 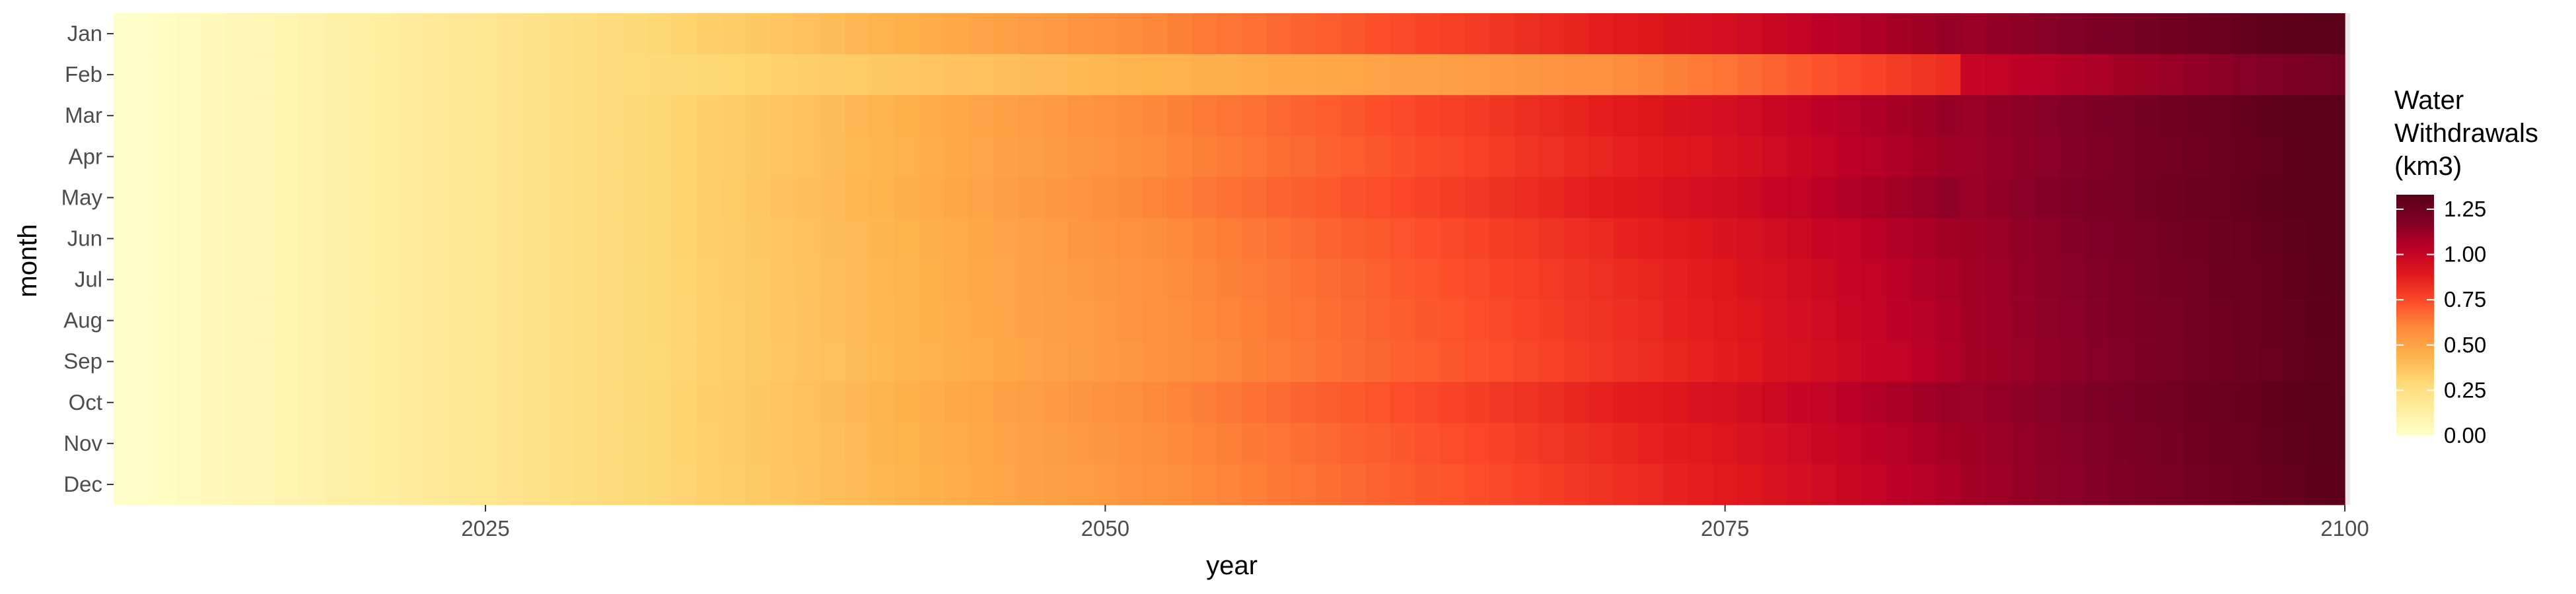 What do you see at coordinates (2171, 34) in the screenshot?
I see `heatmap-cell-jan-2093` at bounding box center [2171, 34].